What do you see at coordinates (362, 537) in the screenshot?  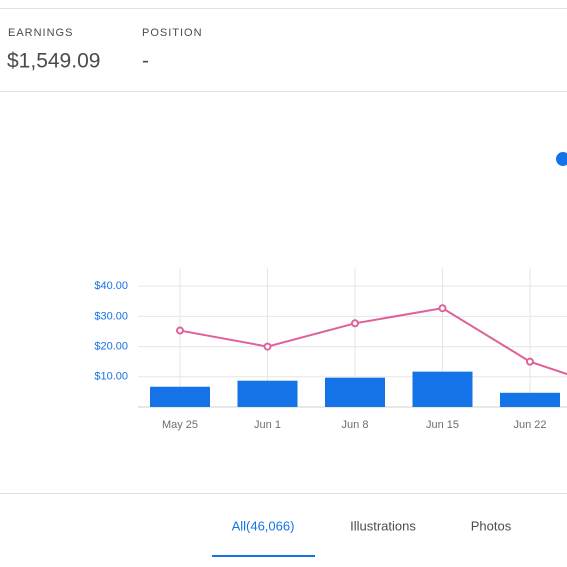 I see `tabs: All(46,066) Illustrations Photos` at bounding box center [362, 537].